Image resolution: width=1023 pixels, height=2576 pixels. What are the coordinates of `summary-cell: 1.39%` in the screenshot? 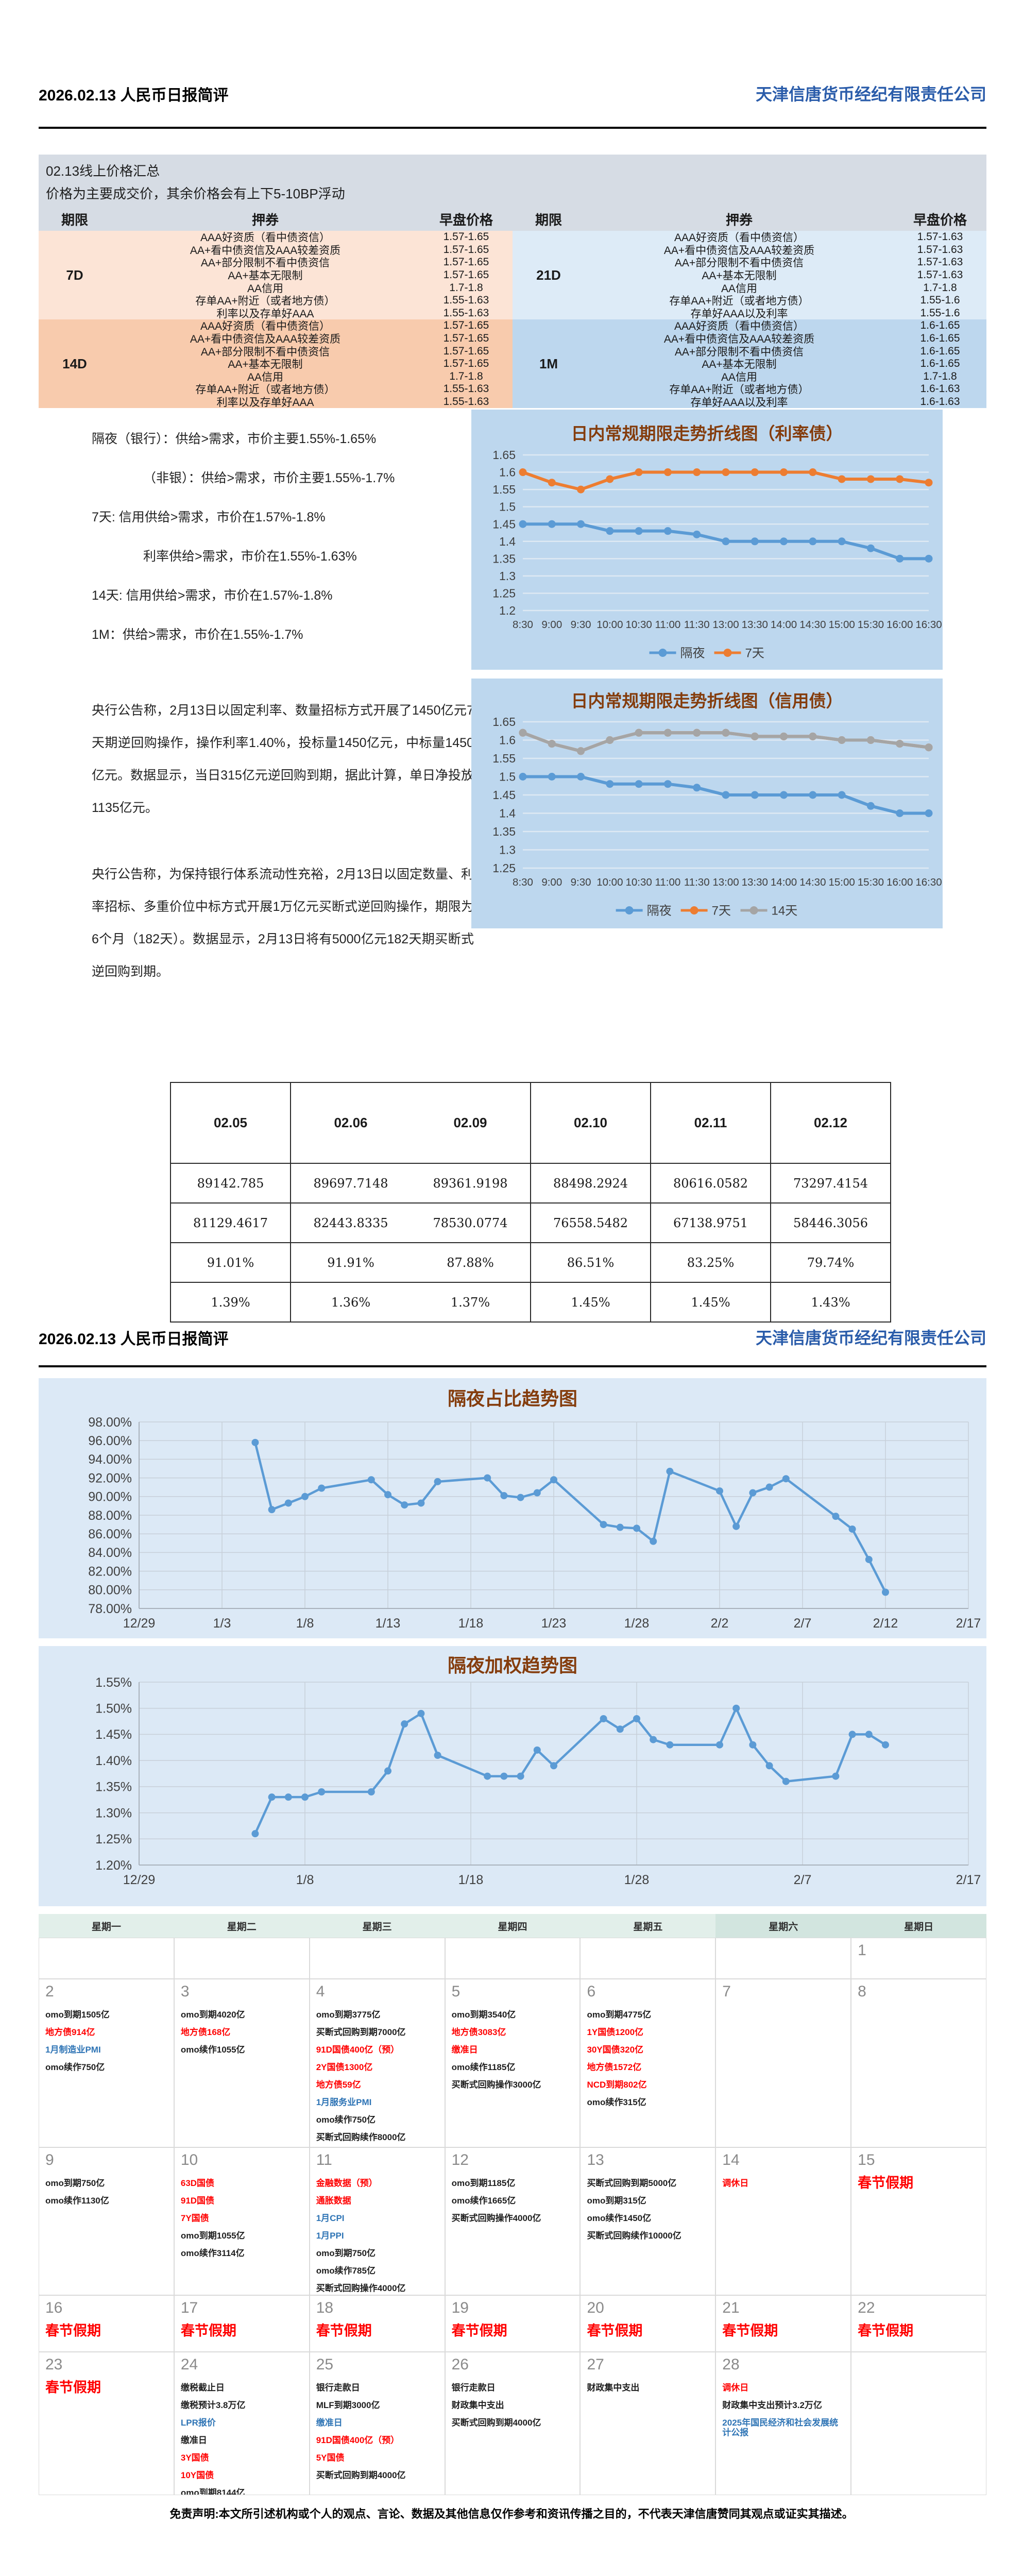 It's located at (230, 1302).